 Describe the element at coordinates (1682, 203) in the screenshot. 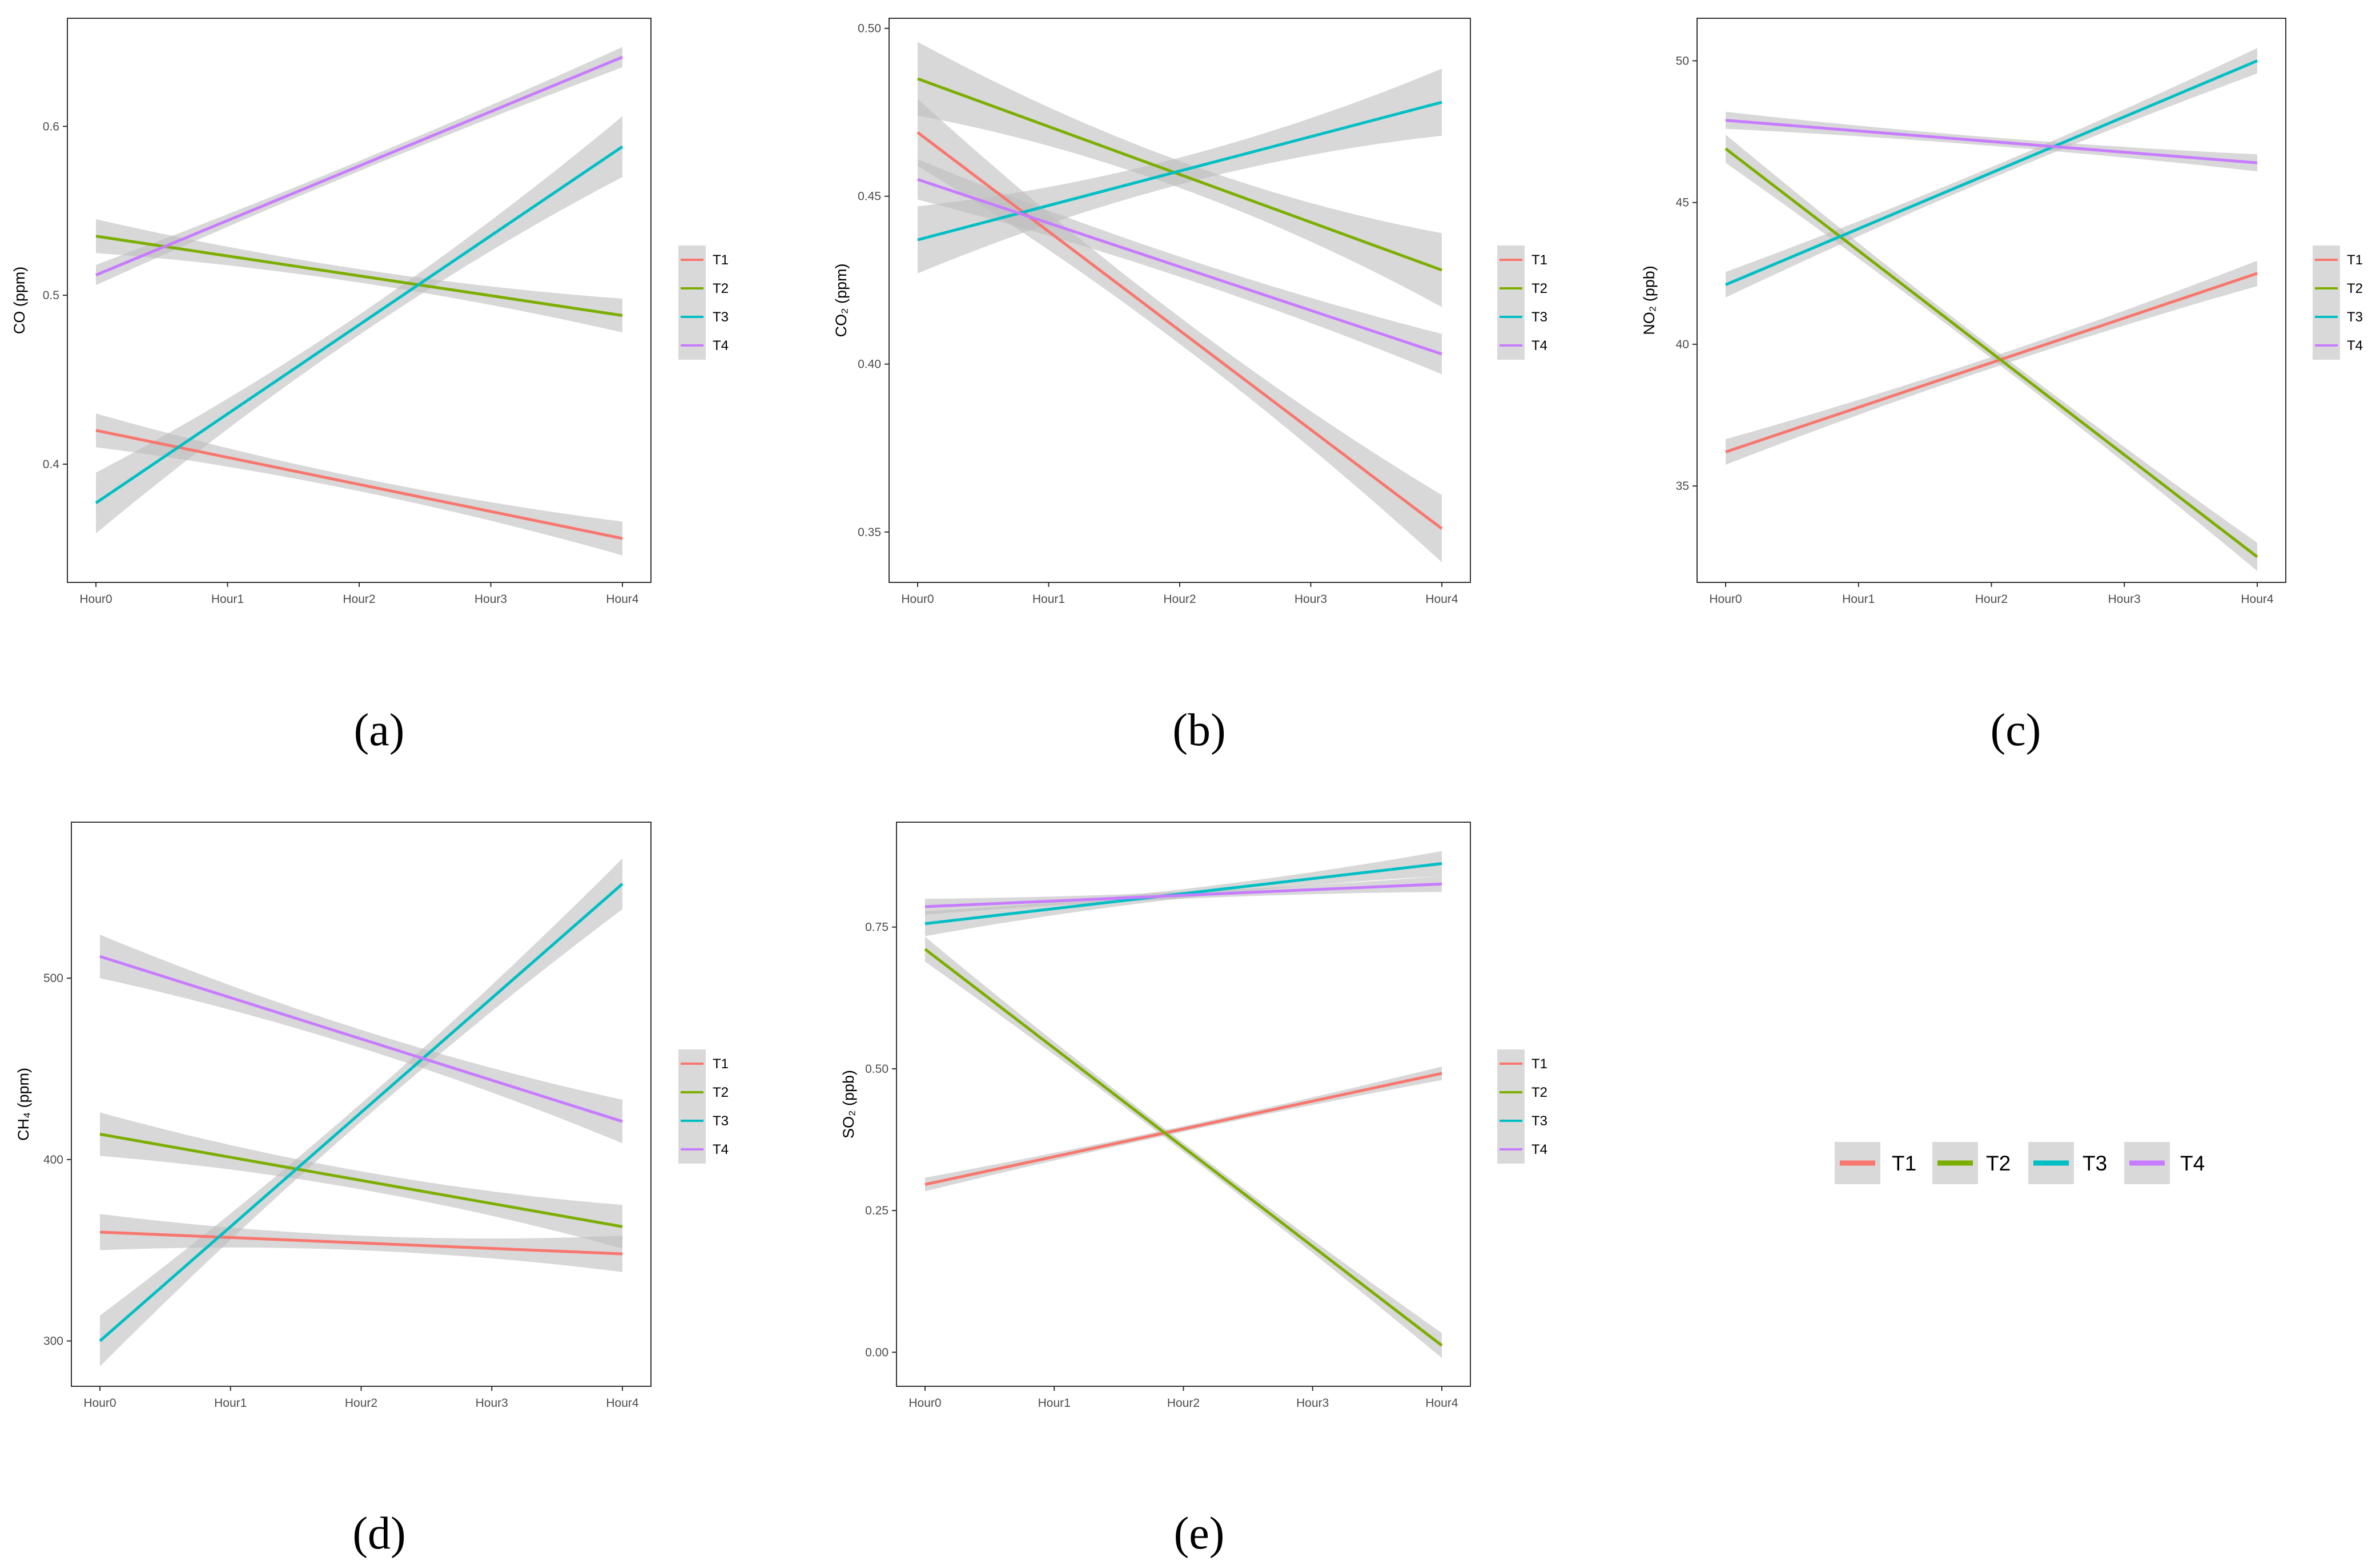

I see `y-tick-label-c: 45` at that location.